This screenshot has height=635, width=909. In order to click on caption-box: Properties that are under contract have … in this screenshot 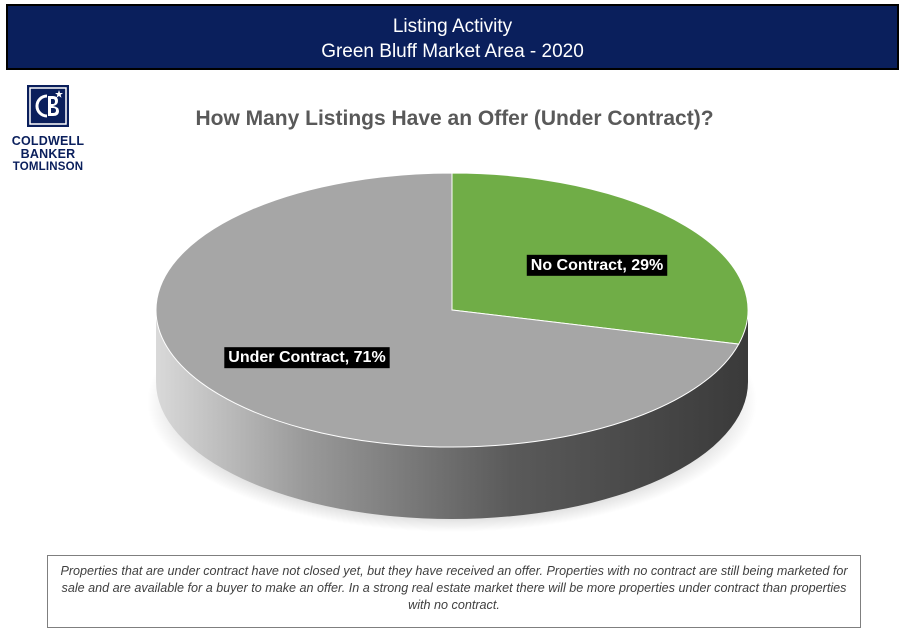, I will do `click(454, 591)`.